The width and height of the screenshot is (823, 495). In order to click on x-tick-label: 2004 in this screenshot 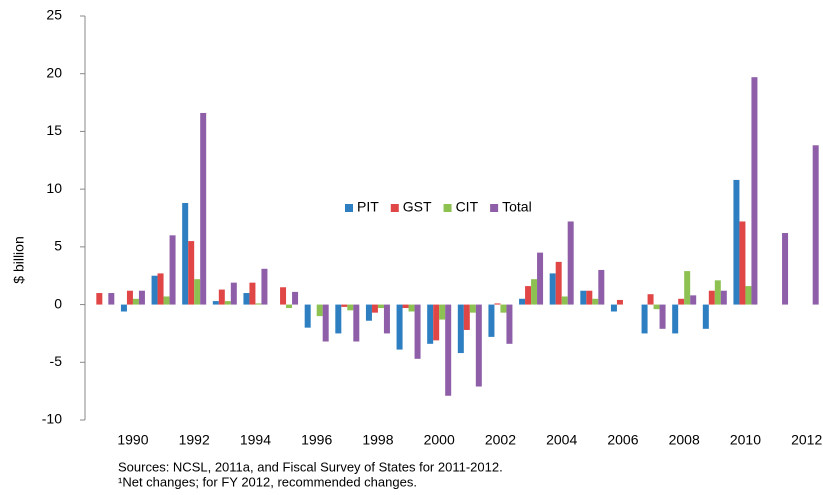, I will do `click(561, 440)`.